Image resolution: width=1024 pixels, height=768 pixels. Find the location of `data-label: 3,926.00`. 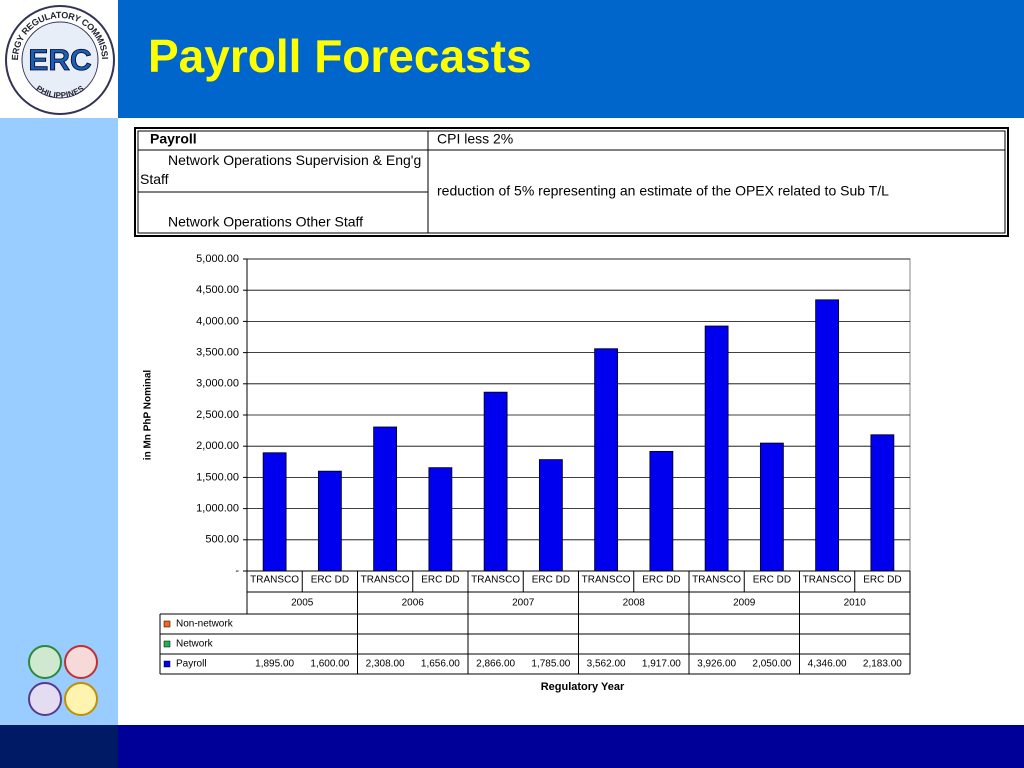

data-label: 3,926.00 is located at coordinates (716, 664).